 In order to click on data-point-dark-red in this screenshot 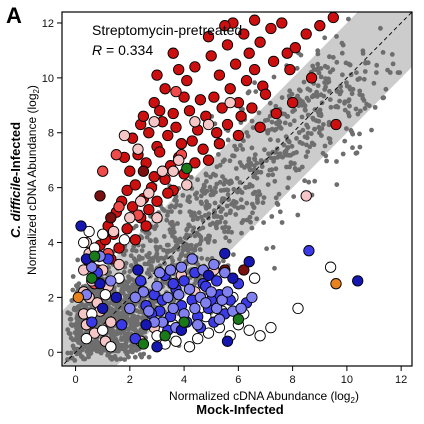, I will do `click(143, 171)`.